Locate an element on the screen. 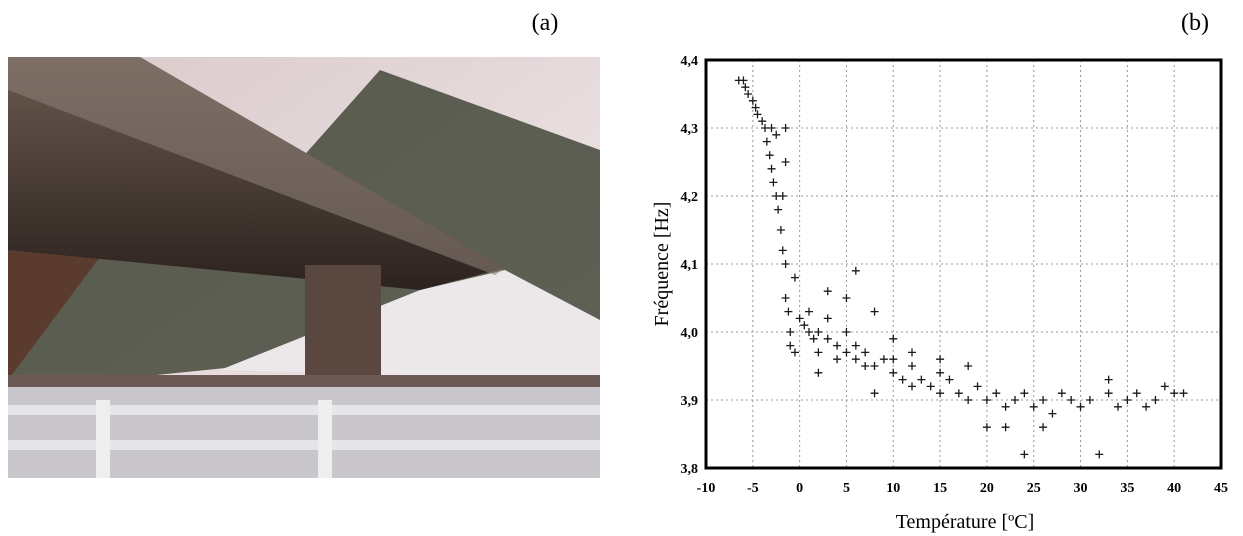 The image size is (1243, 536). x-tick-label: 35 is located at coordinates (1127, 488).